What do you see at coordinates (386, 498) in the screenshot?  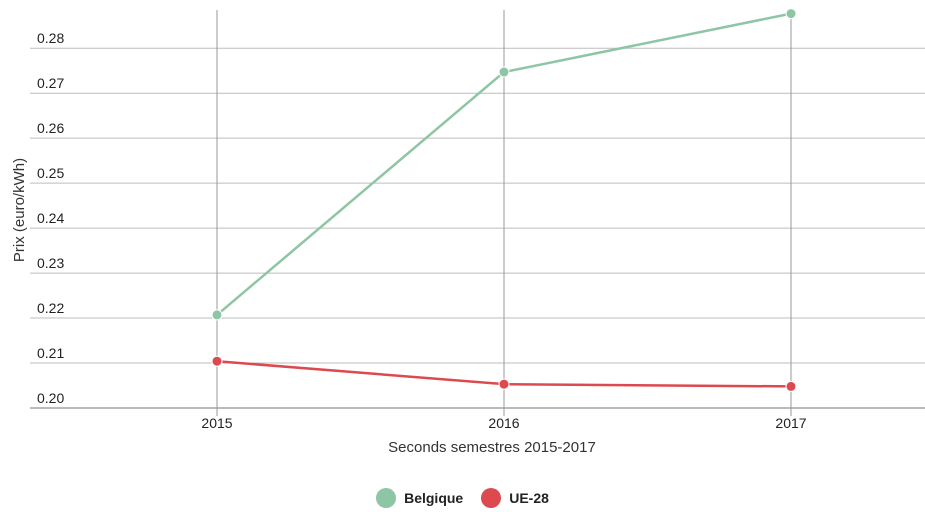 I see `legend-swatch-belgique` at bounding box center [386, 498].